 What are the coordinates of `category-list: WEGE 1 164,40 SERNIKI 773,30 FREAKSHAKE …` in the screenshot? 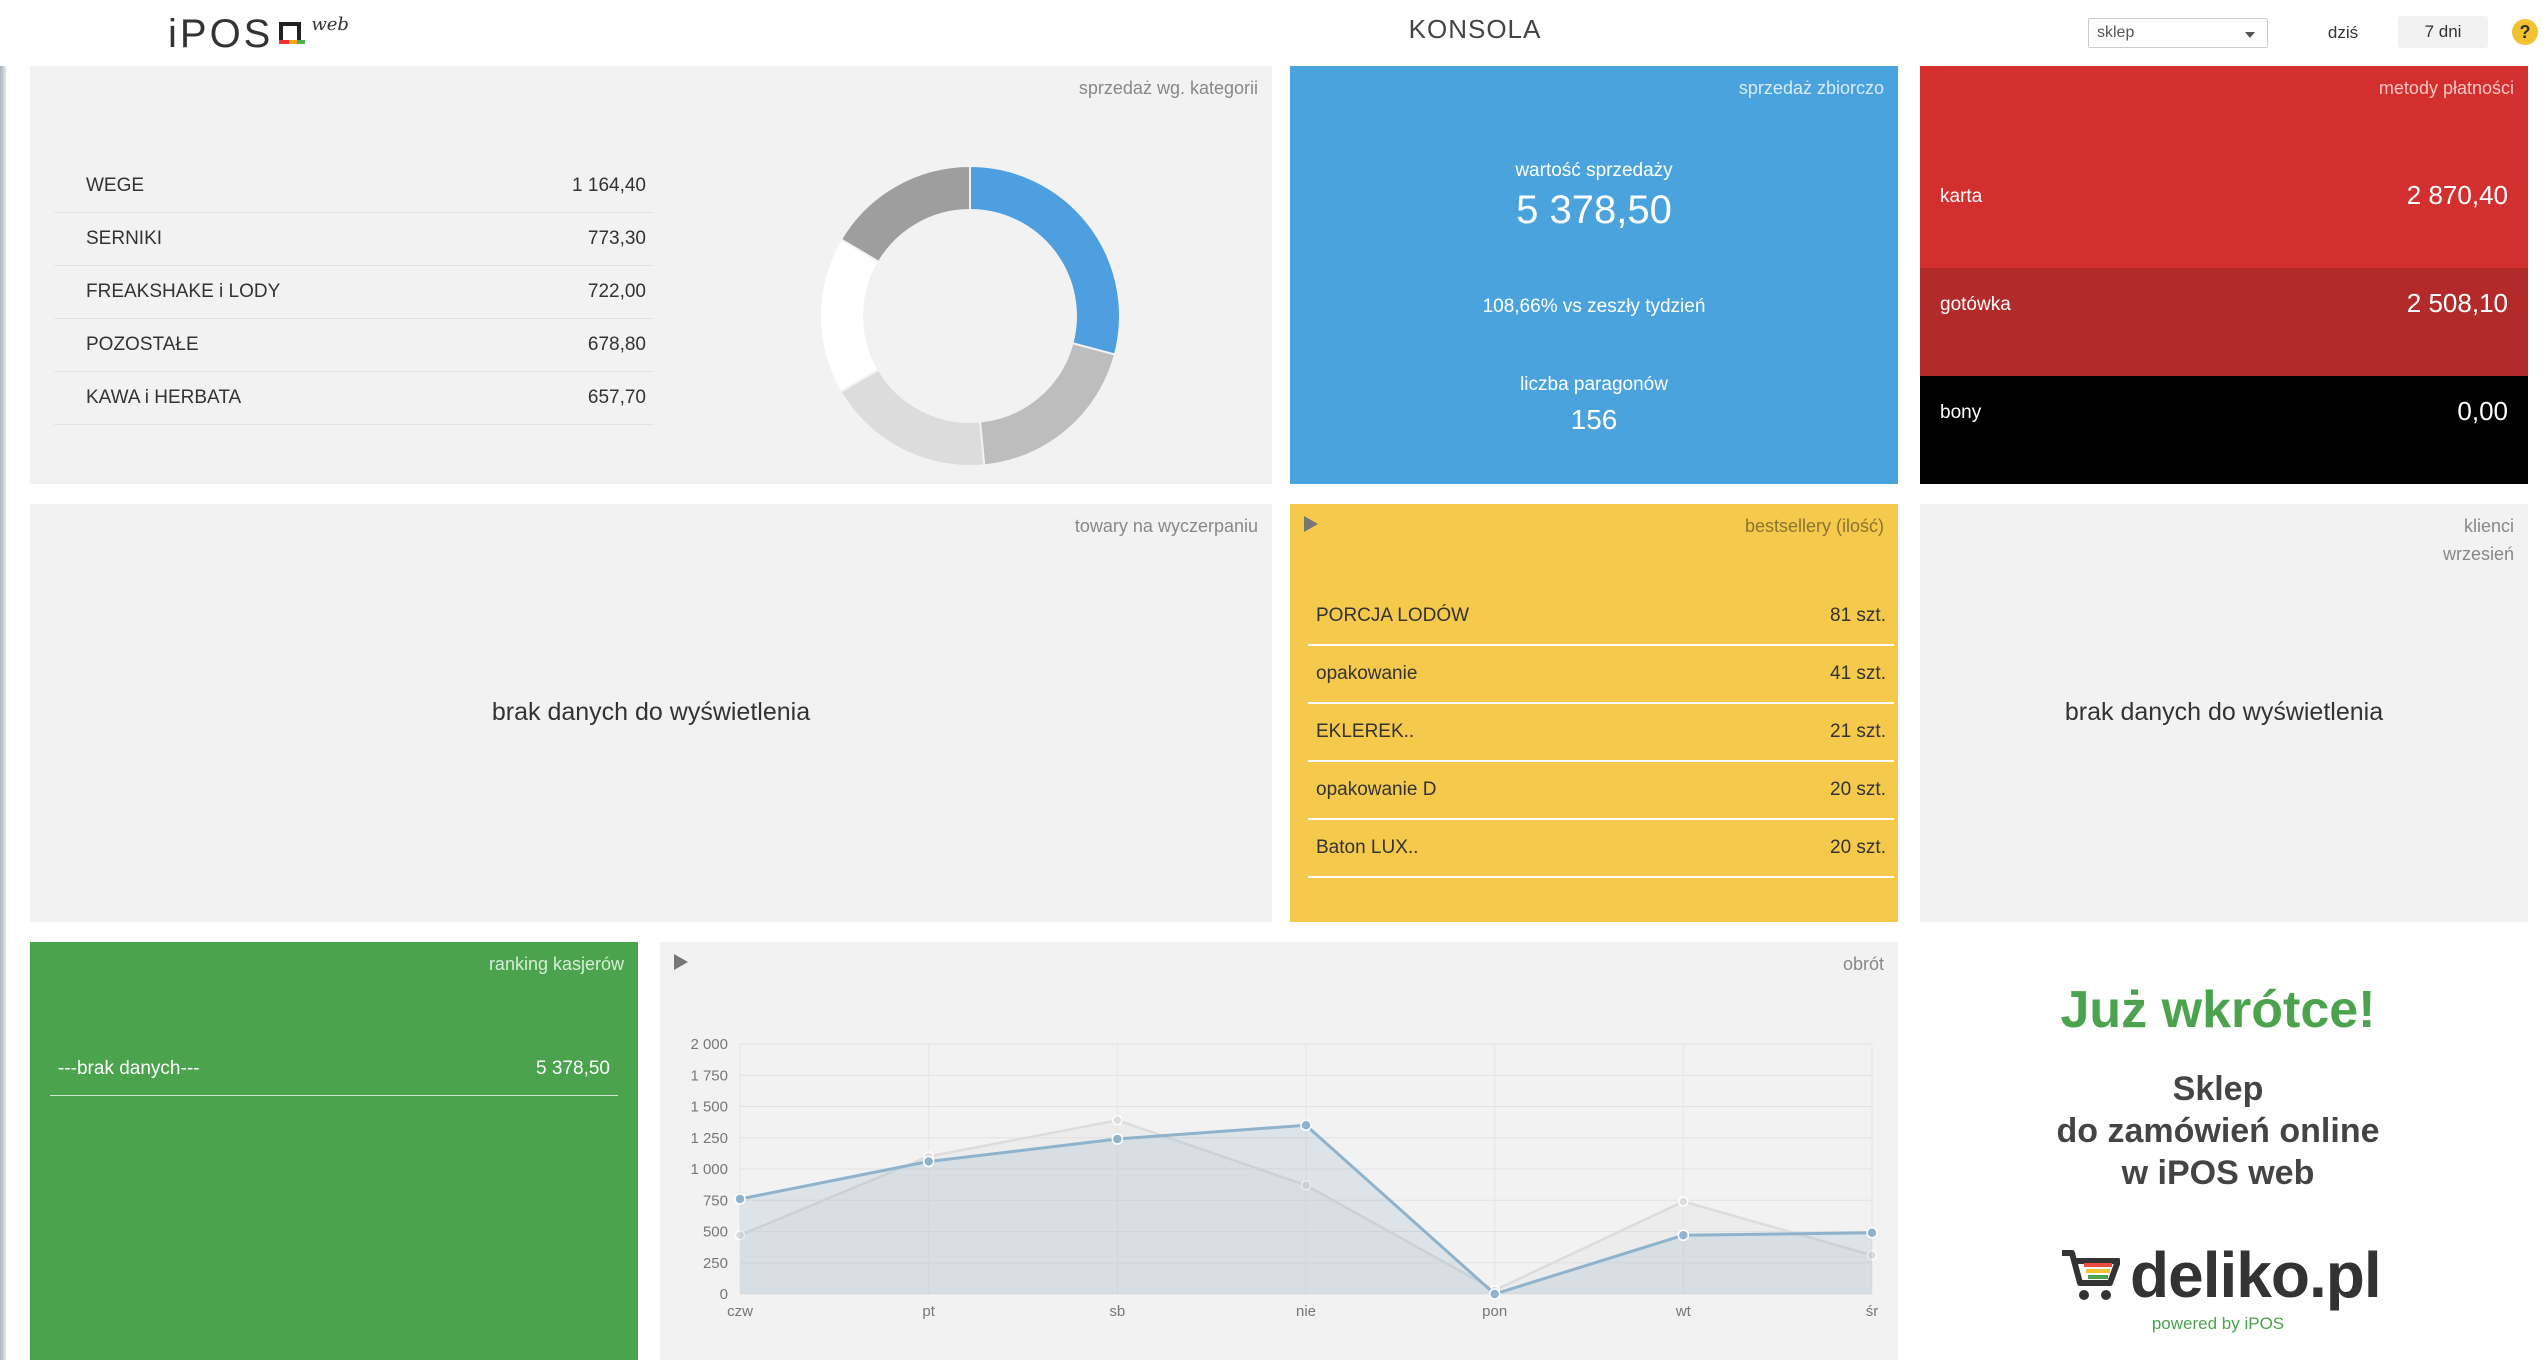 It's located at (354, 292).